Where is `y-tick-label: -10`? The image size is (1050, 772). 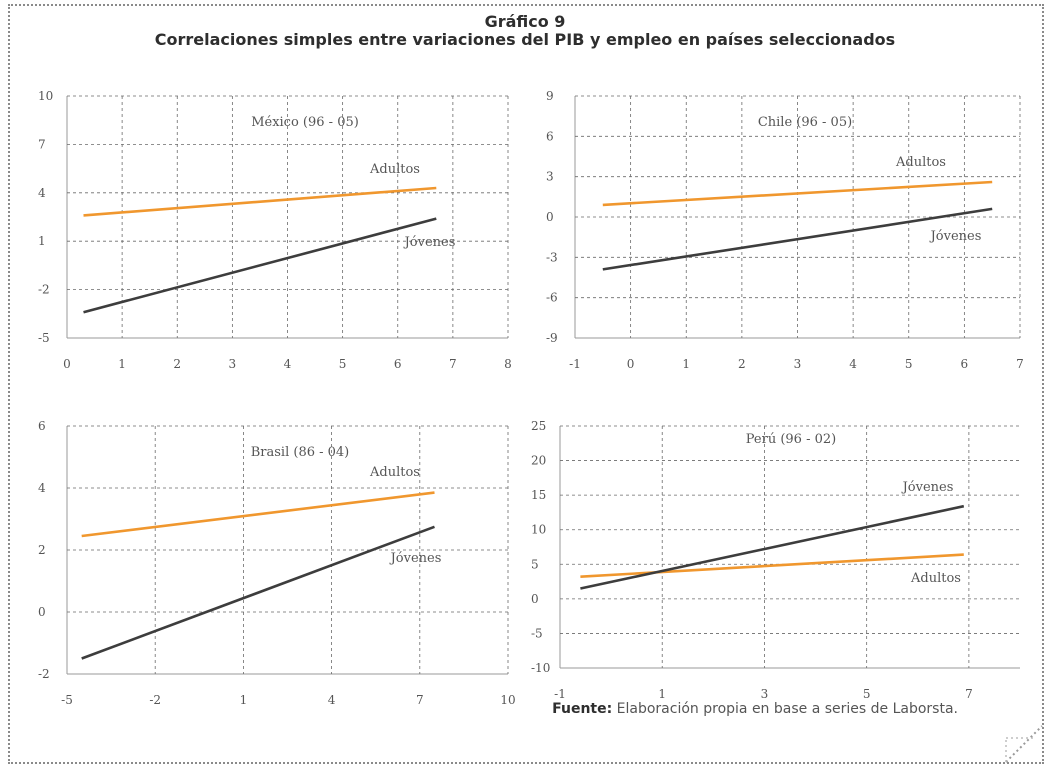 y-tick-label: -10 is located at coordinates (540, 668).